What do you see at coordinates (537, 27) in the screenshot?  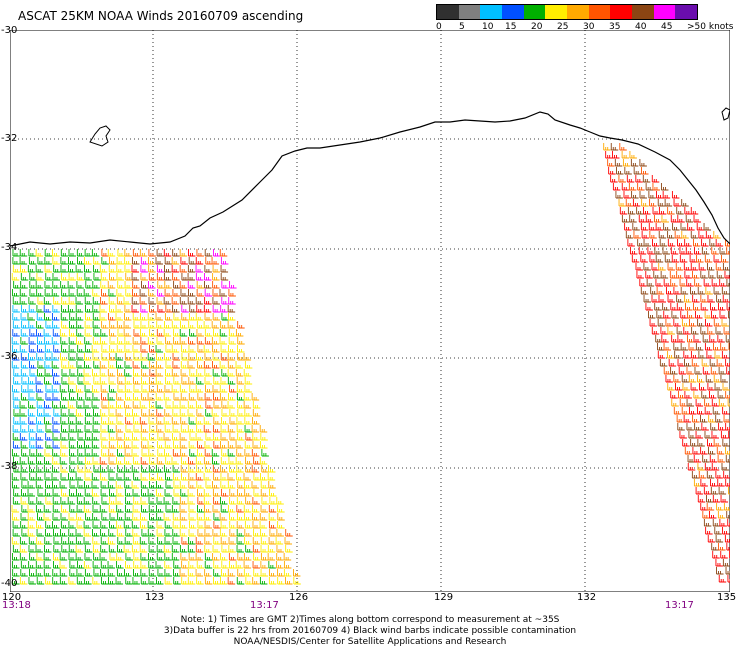 I see `legend-label: 20` at bounding box center [537, 27].